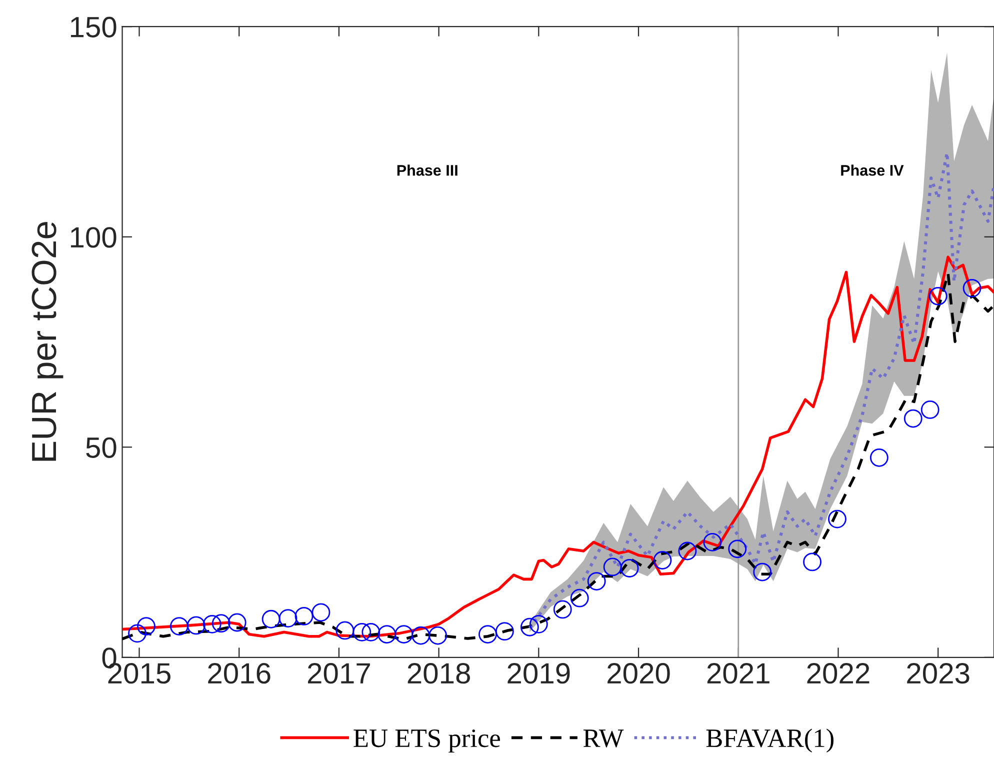 The height and width of the screenshot is (760, 994). Describe the element at coordinates (239, 673) in the screenshot. I see `x-tick-label: 2016` at that location.